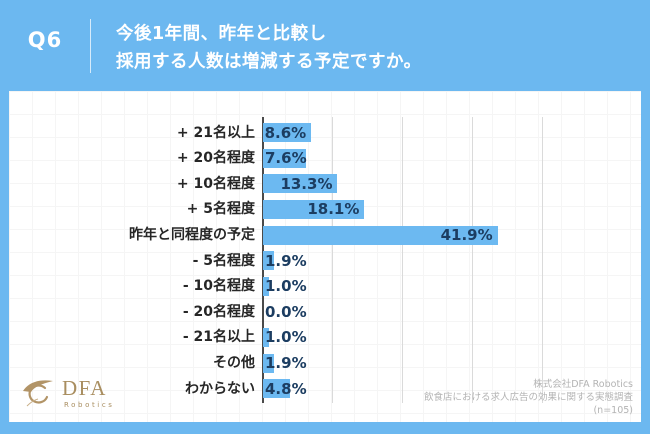 The height and width of the screenshot is (434, 650). Describe the element at coordinates (234, 363) in the screenshot. I see `category-label: その他` at that location.